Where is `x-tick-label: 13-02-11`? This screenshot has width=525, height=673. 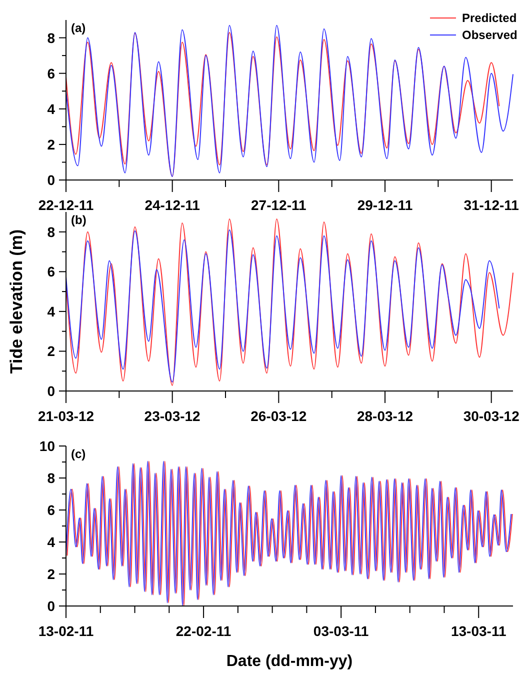
x-tick-label: 13-02-11 is located at coordinates (66, 631).